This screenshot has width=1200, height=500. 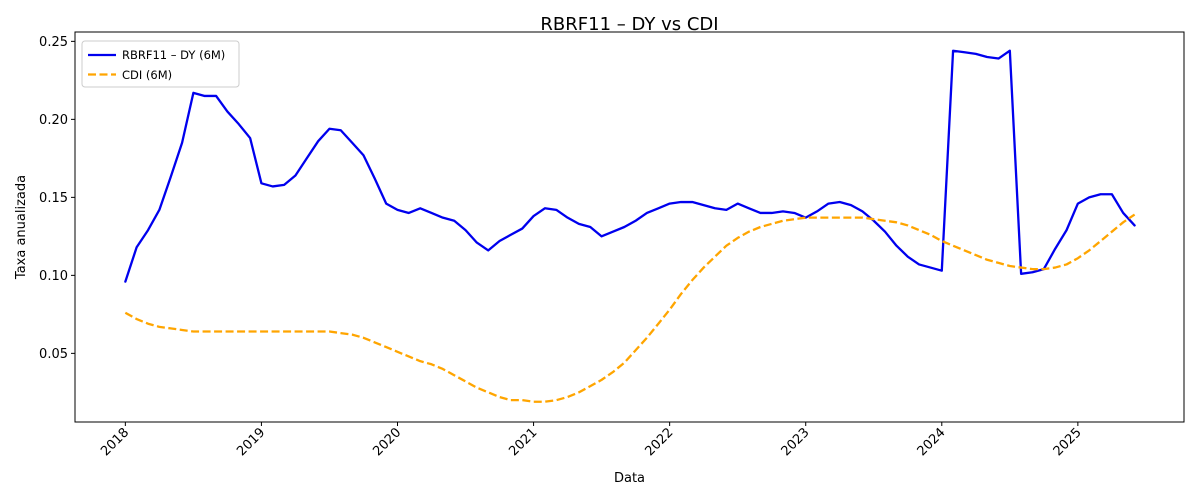 What do you see at coordinates (53, 198) in the screenshot?
I see `y-tick-label: 0.15` at bounding box center [53, 198].